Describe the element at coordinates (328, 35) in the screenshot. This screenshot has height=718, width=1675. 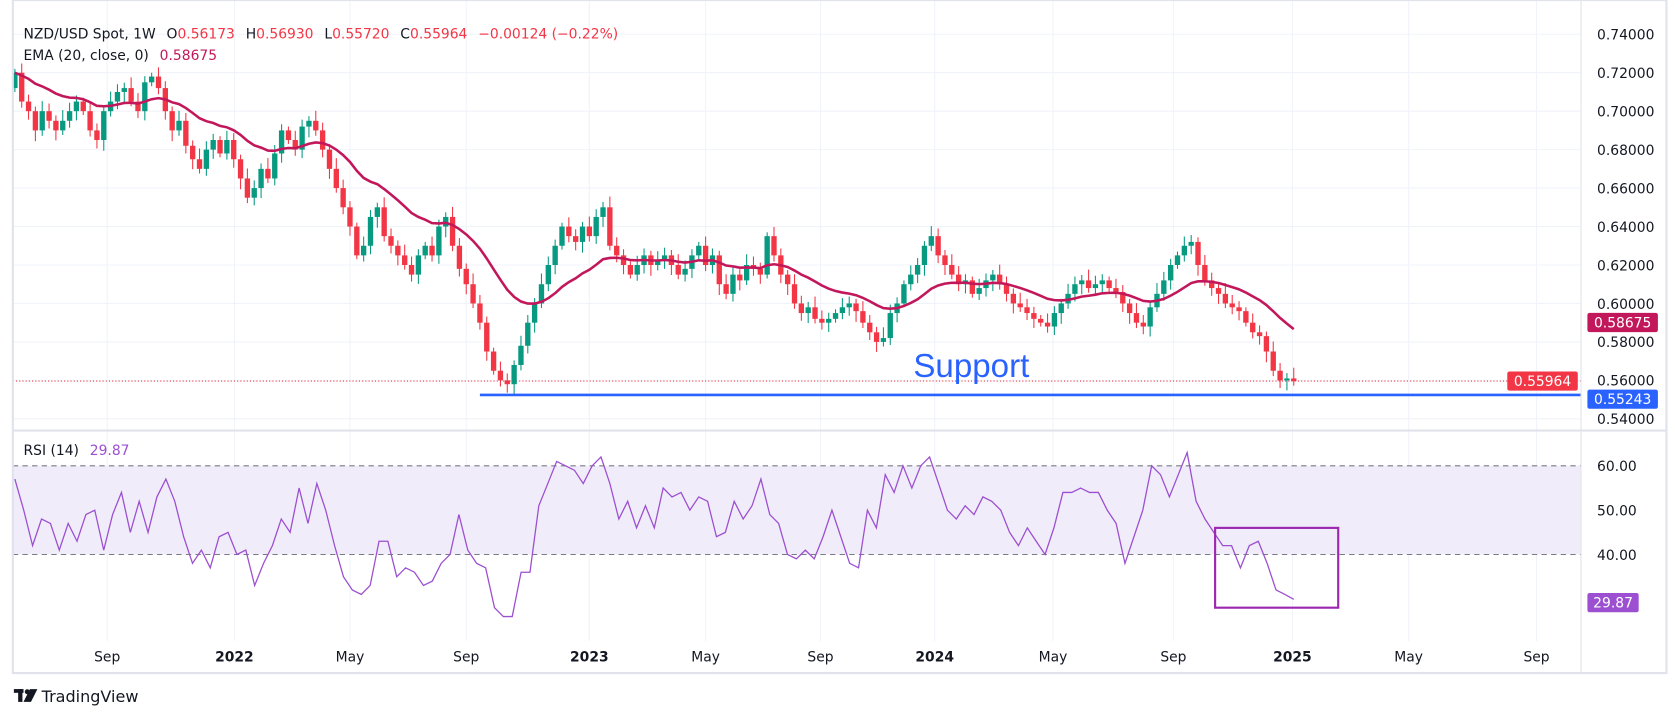
I see `low-label: L` at that location.